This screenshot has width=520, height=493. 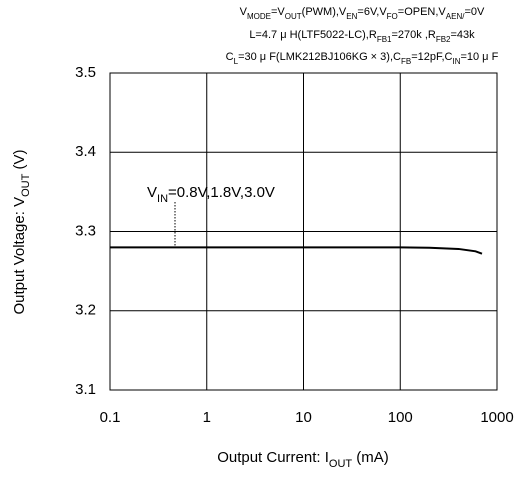 I want to click on annotation-part: =0.8V,1.8V,3.0V, so click(x=221, y=192).